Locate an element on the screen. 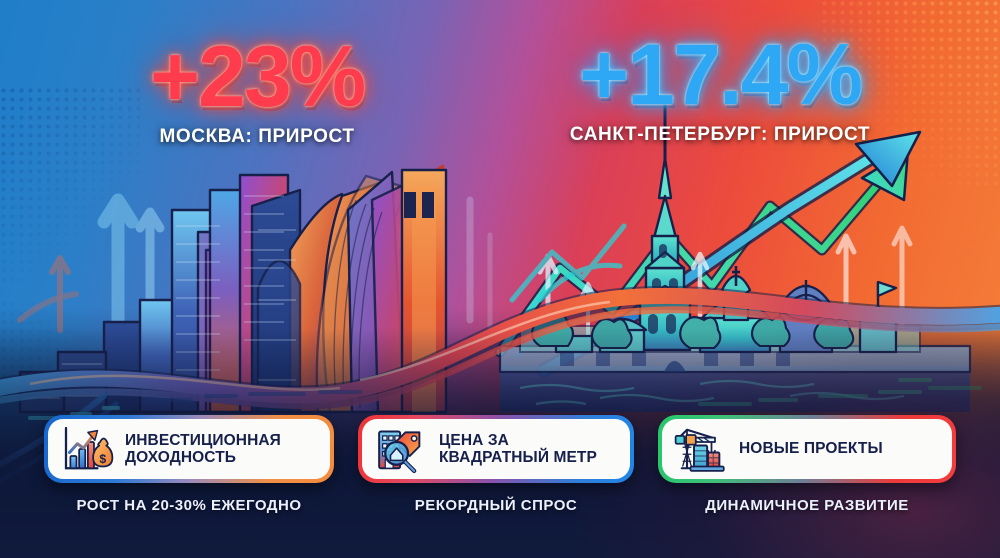  stat-moscow: +23% МОСКВА: ПРИРОСТ is located at coordinates (257, 91).